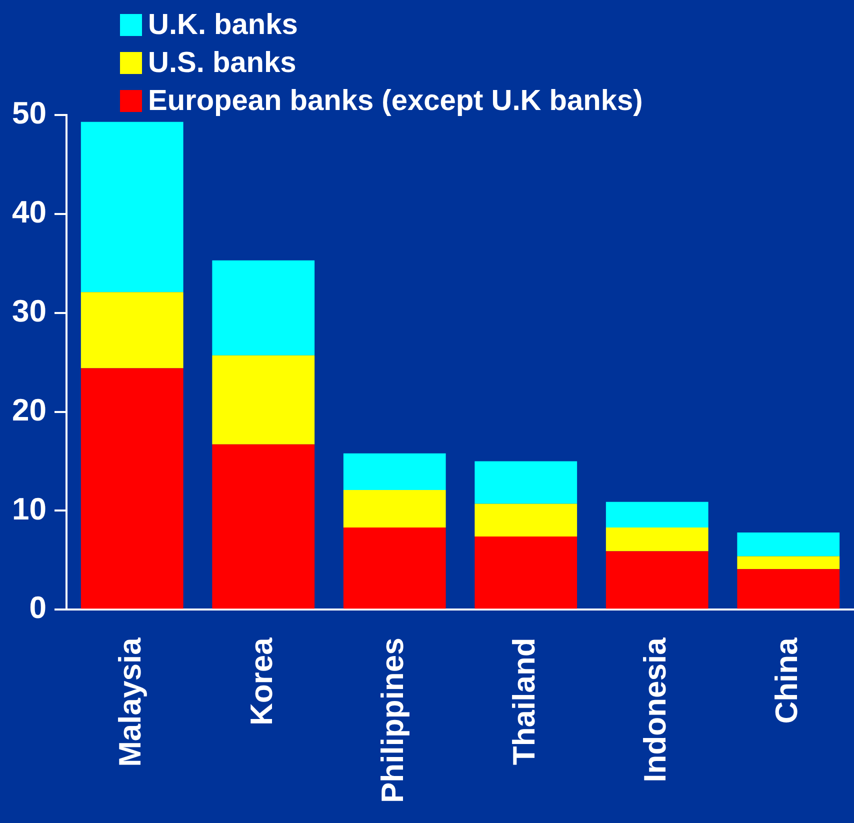 The image size is (854, 823). Describe the element at coordinates (29, 113) in the screenshot. I see `y-tick-label: 50` at that location.